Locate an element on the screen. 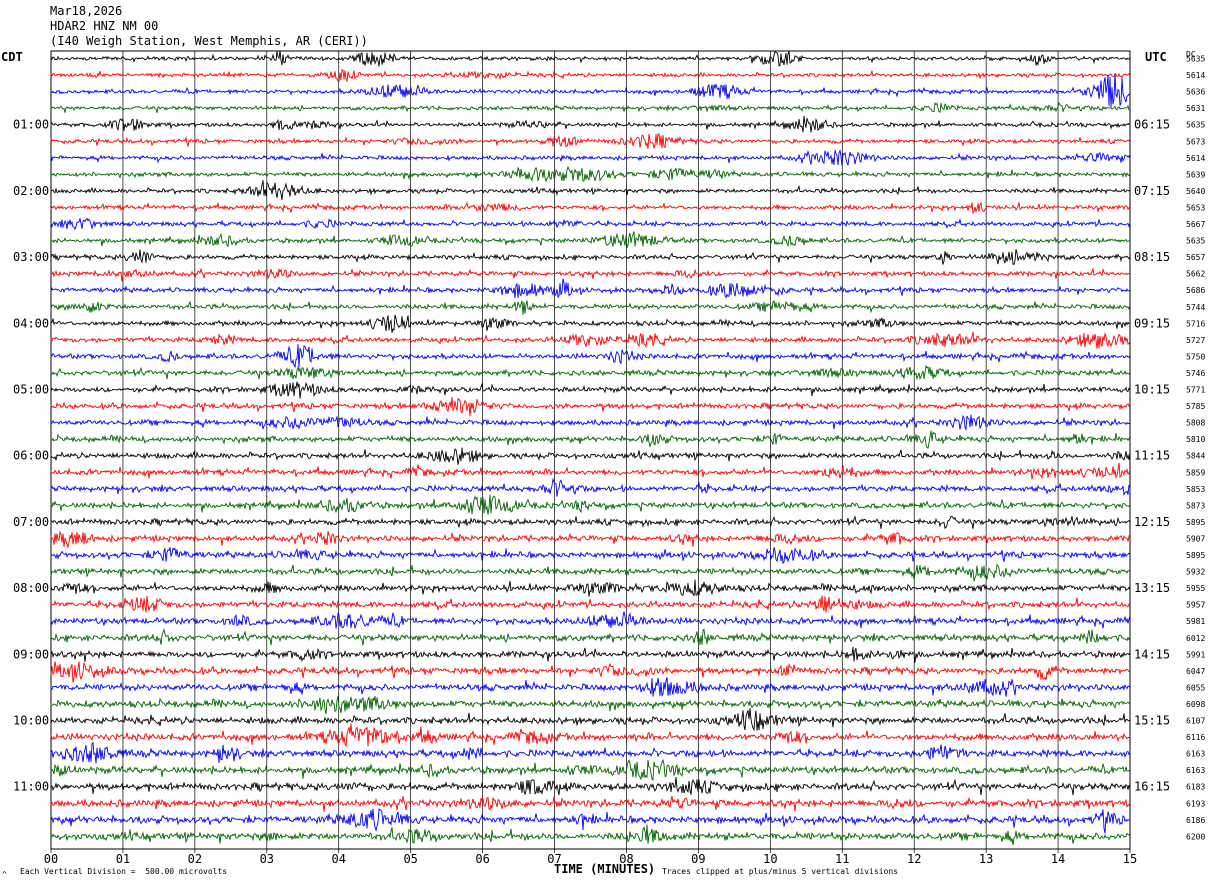 The height and width of the screenshot is (886, 1210). dc-offset-label: 5844 is located at coordinates (1195, 456).